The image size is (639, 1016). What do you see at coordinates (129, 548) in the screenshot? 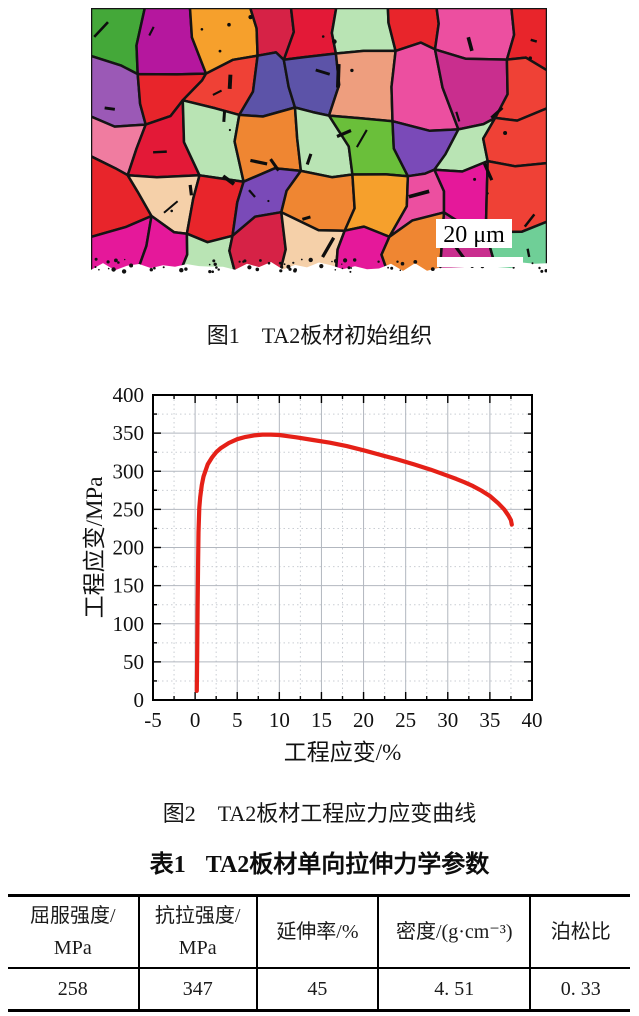
I see `svg-text: 200` at bounding box center [129, 548].